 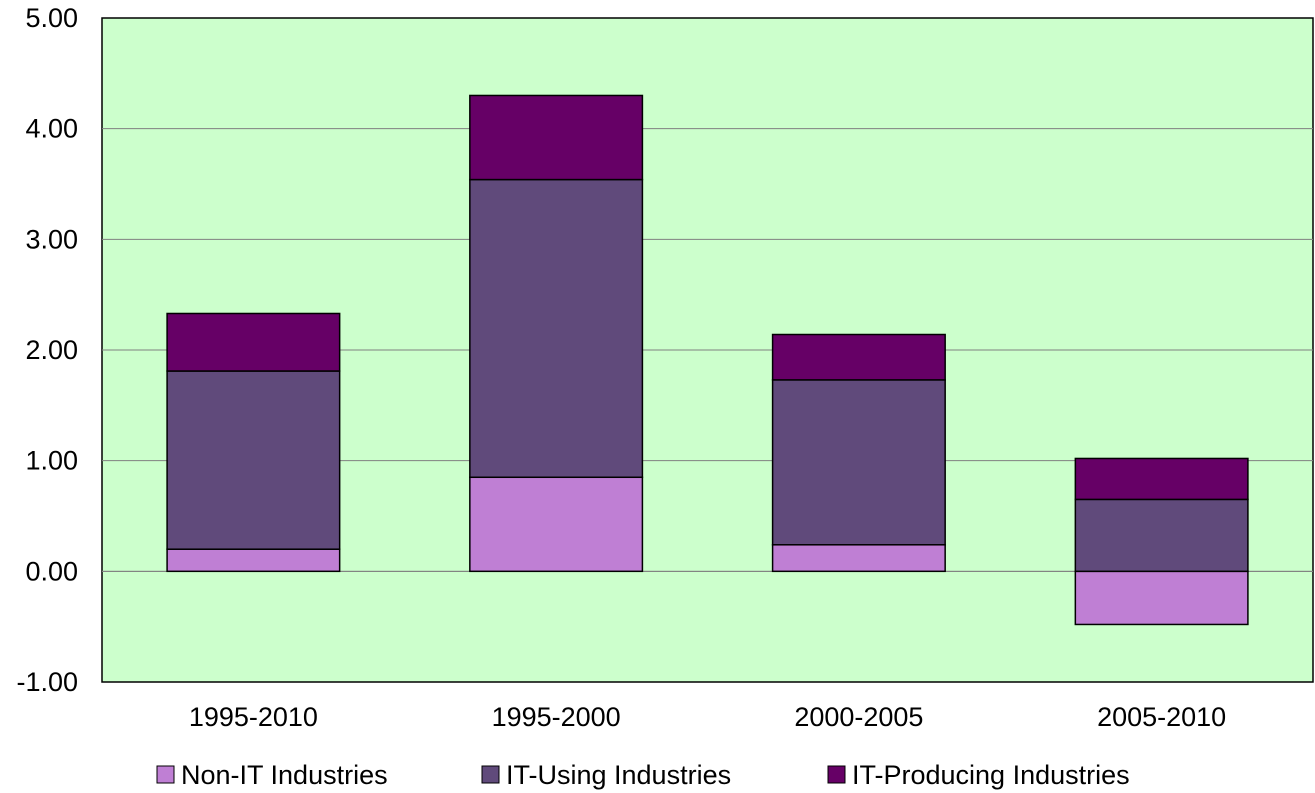 What do you see at coordinates (51, 571) in the screenshot?
I see `y-tick-label: 0.00` at bounding box center [51, 571].